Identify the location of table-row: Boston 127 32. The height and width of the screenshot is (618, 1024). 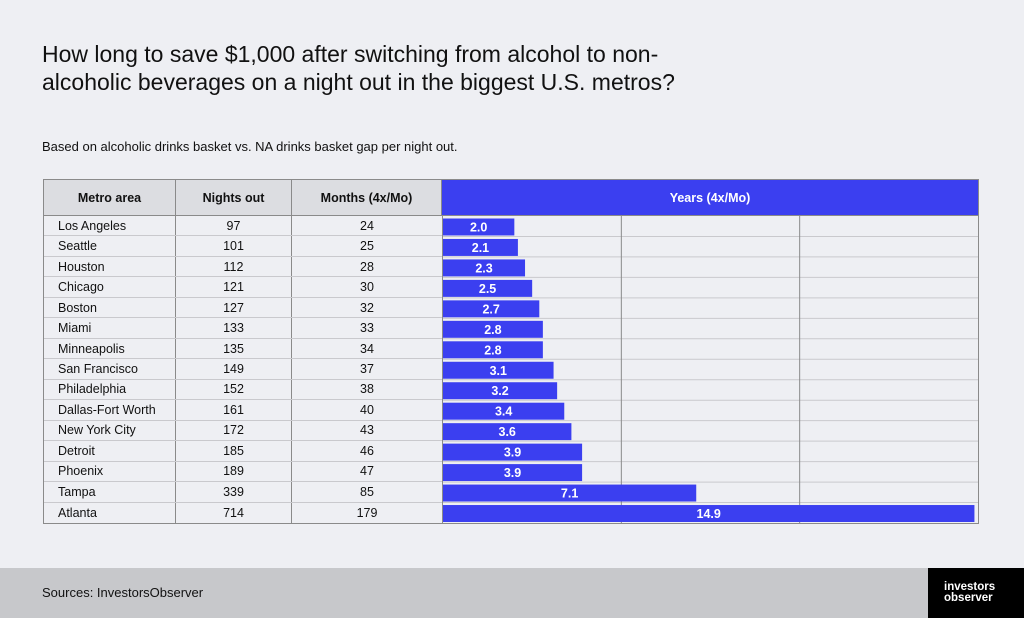
(243, 308).